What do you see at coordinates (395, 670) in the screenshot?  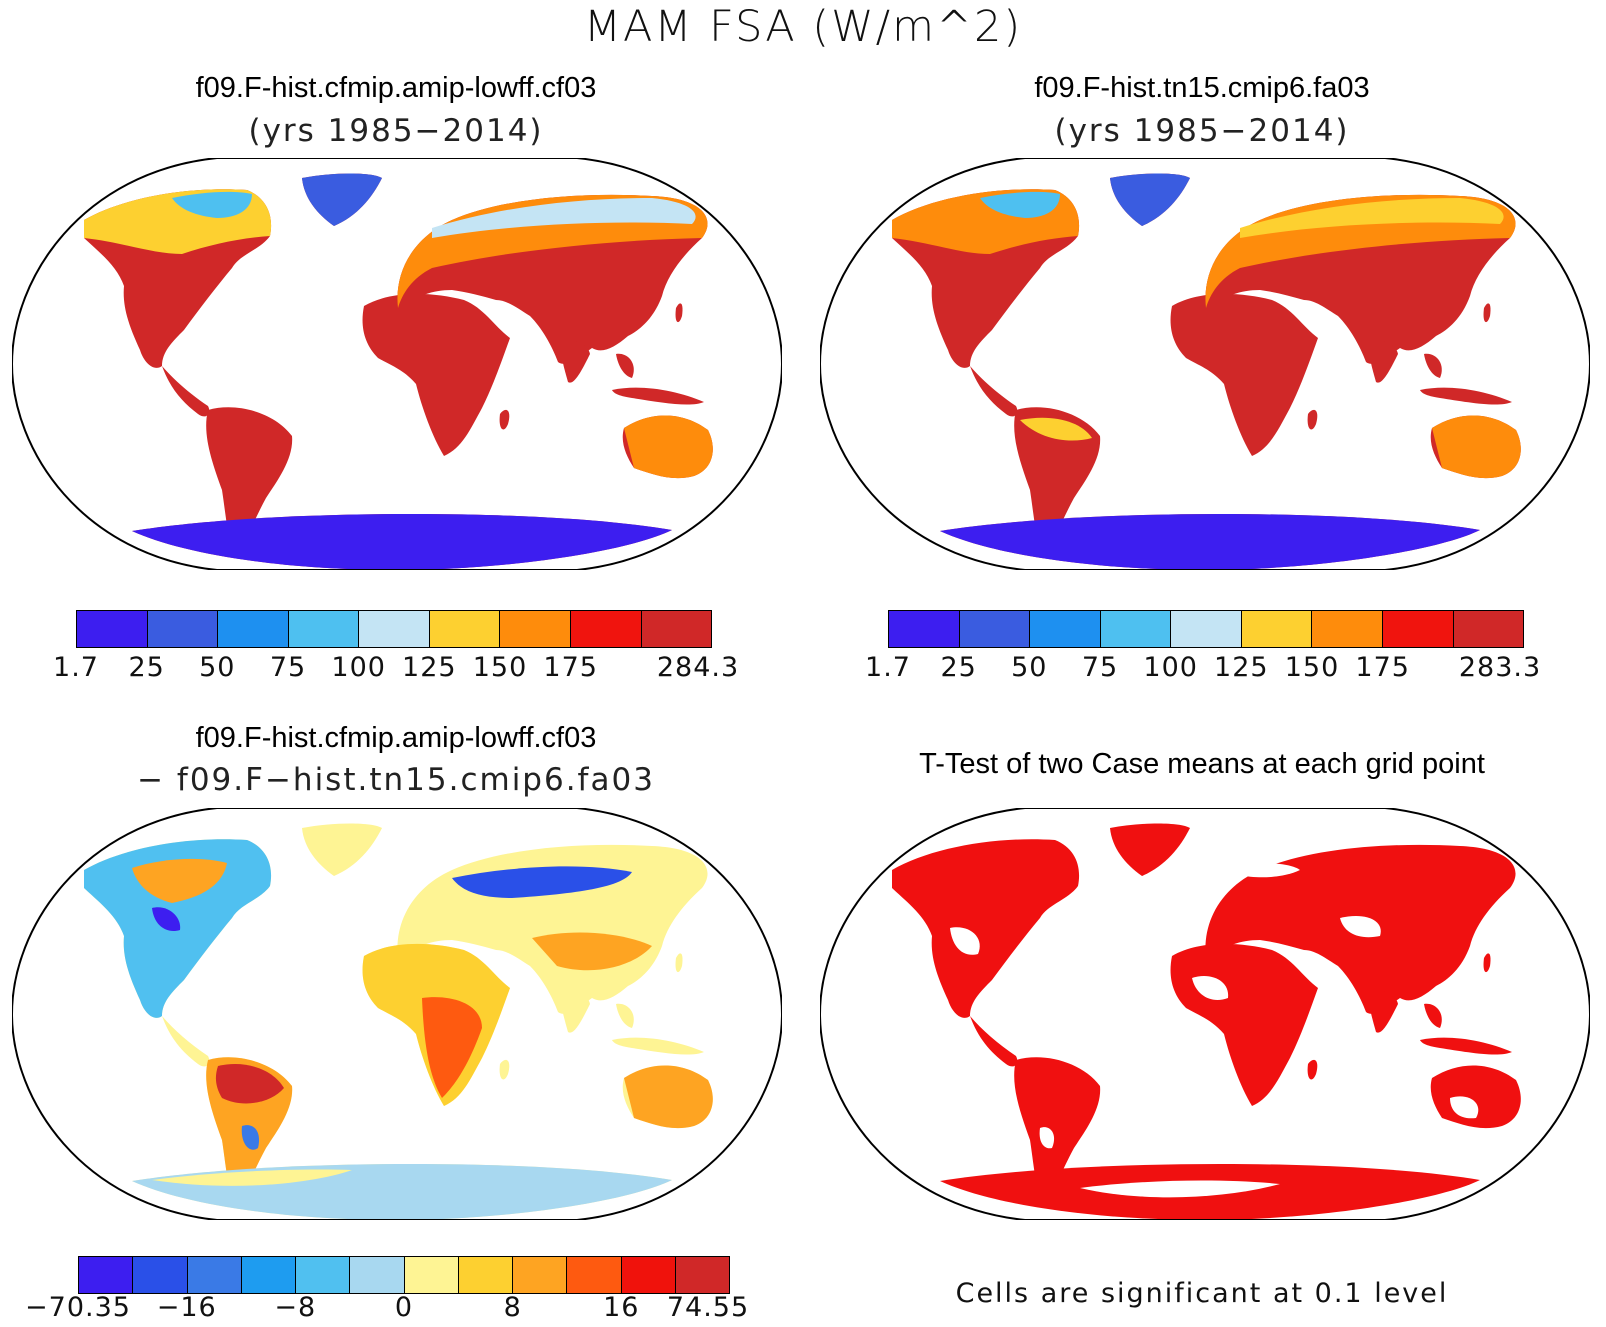 I see `panel1-colorbar-labels: 1.7 25 50 75 100 125 150 175 284.3` at bounding box center [395, 670].